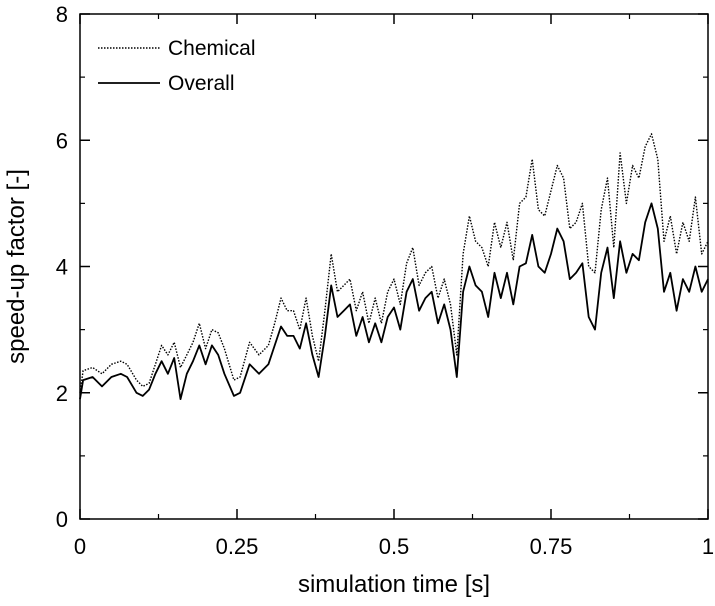 The height and width of the screenshot is (606, 715). What do you see at coordinates (212, 48) in the screenshot?
I see `legend-label-chemical: Chemical` at bounding box center [212, 48].